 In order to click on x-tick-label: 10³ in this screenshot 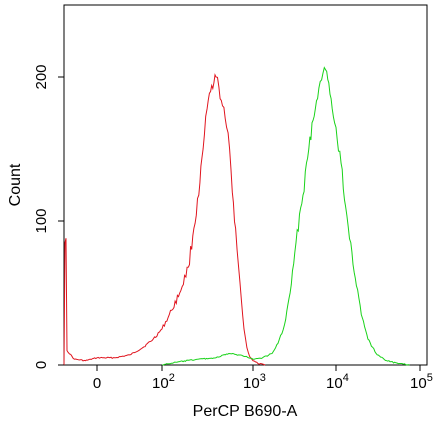, I will do `click(254, 382)`.